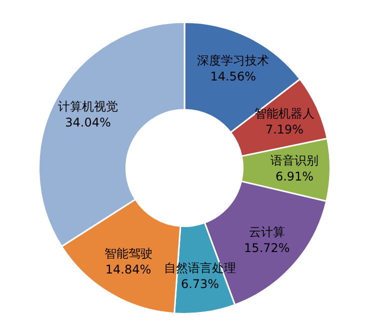 The image size is (369, 336). Describe the element at coordinates (294, 161) in the screenshot. I see `slice-label: 语音识别` at that location.